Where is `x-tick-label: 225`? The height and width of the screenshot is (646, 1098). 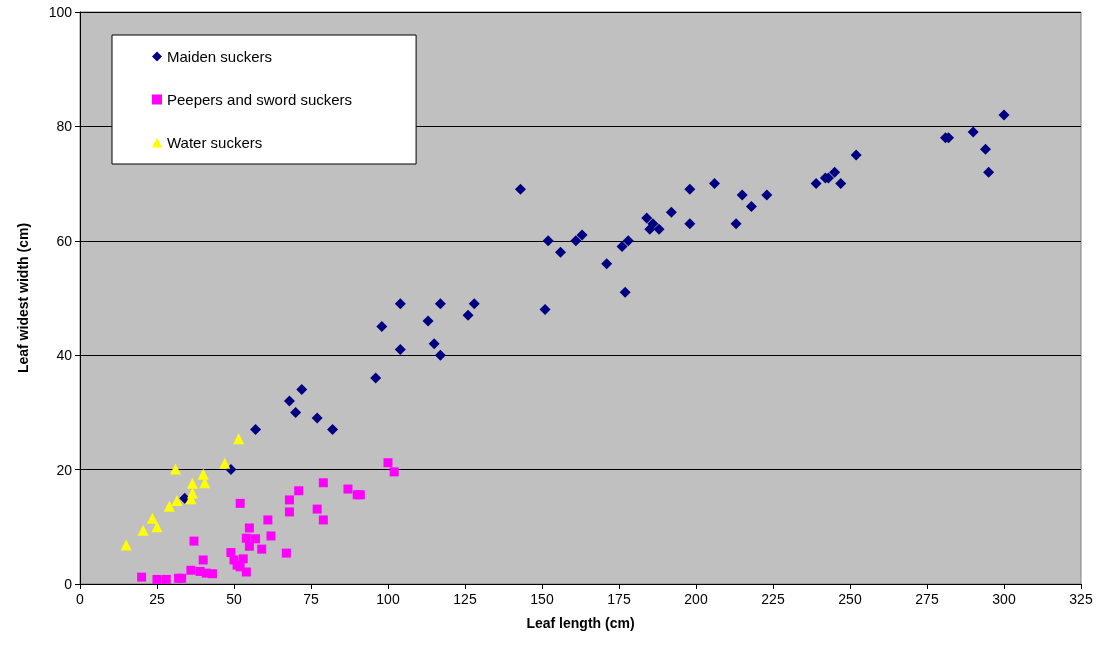
x-tick-label: 225 is located at coordinates (773, 599).